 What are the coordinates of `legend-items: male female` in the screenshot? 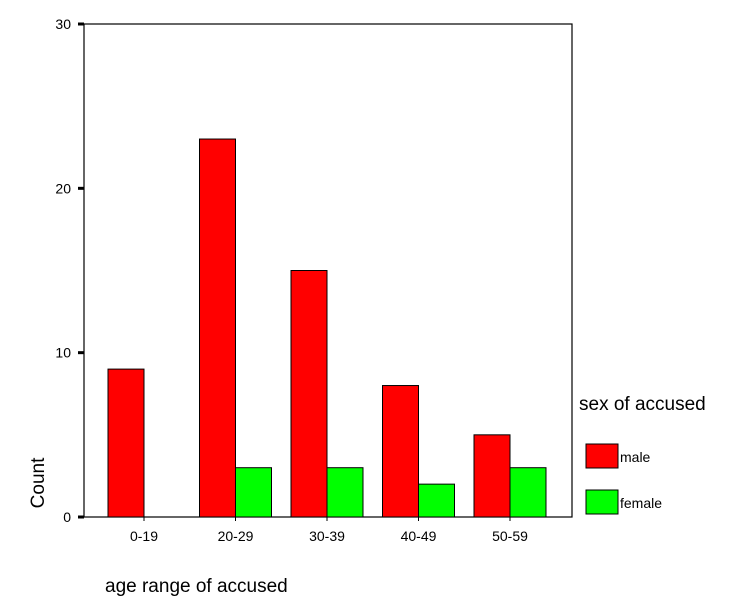 It's located at (623, 479).